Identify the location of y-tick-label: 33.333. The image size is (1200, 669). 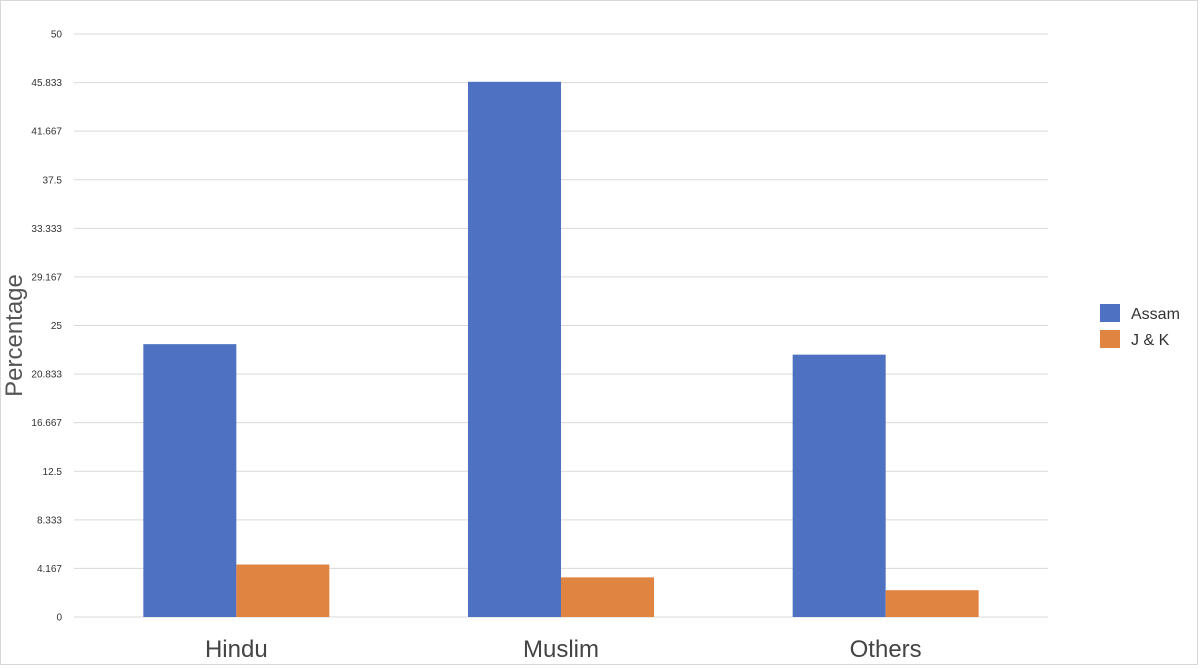
(46, 229).